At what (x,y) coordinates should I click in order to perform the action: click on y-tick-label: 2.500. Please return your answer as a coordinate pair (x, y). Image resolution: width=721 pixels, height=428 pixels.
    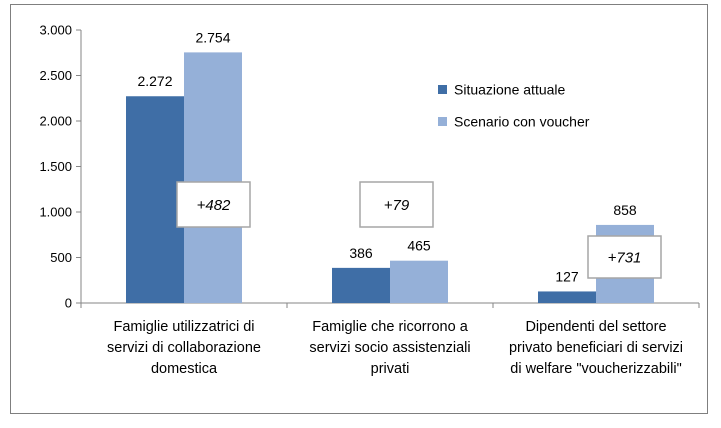
    Looking at the image, I should click on (55, 75).